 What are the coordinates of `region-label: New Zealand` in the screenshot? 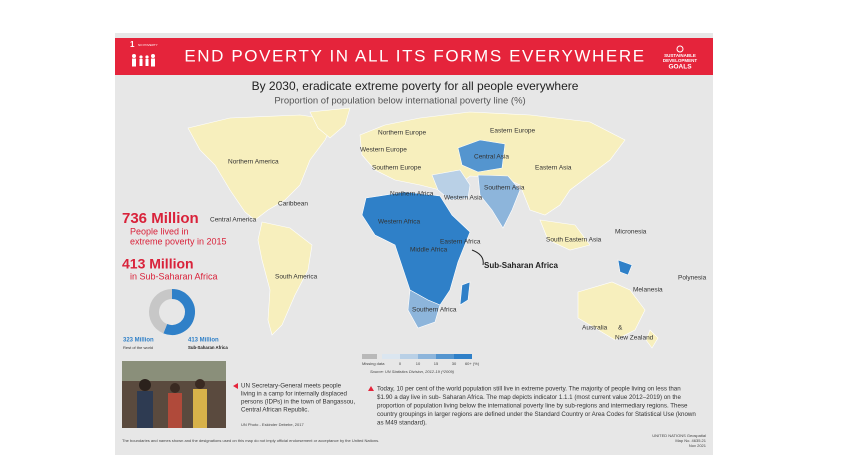 It's located at (634, 338).